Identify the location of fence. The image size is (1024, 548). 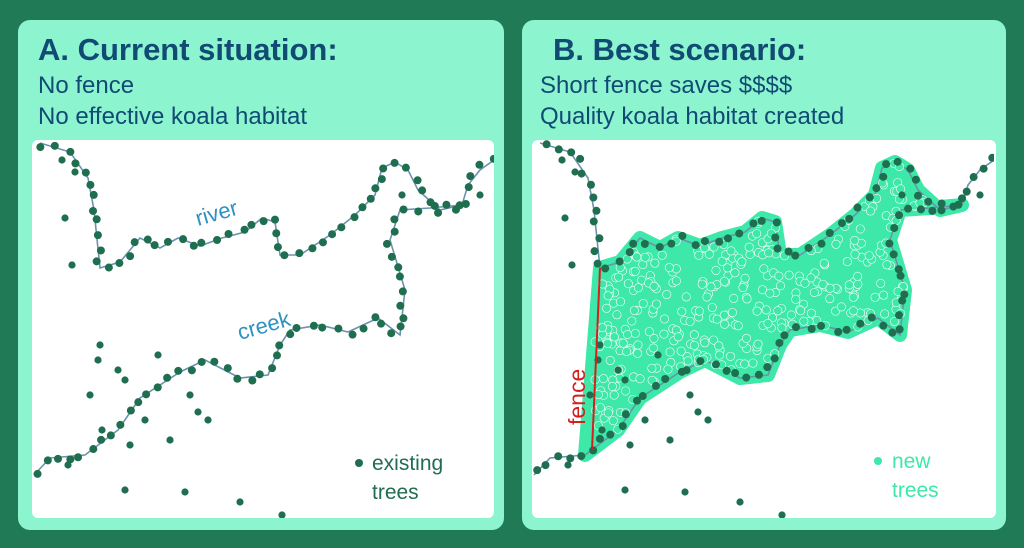
(596, 359).